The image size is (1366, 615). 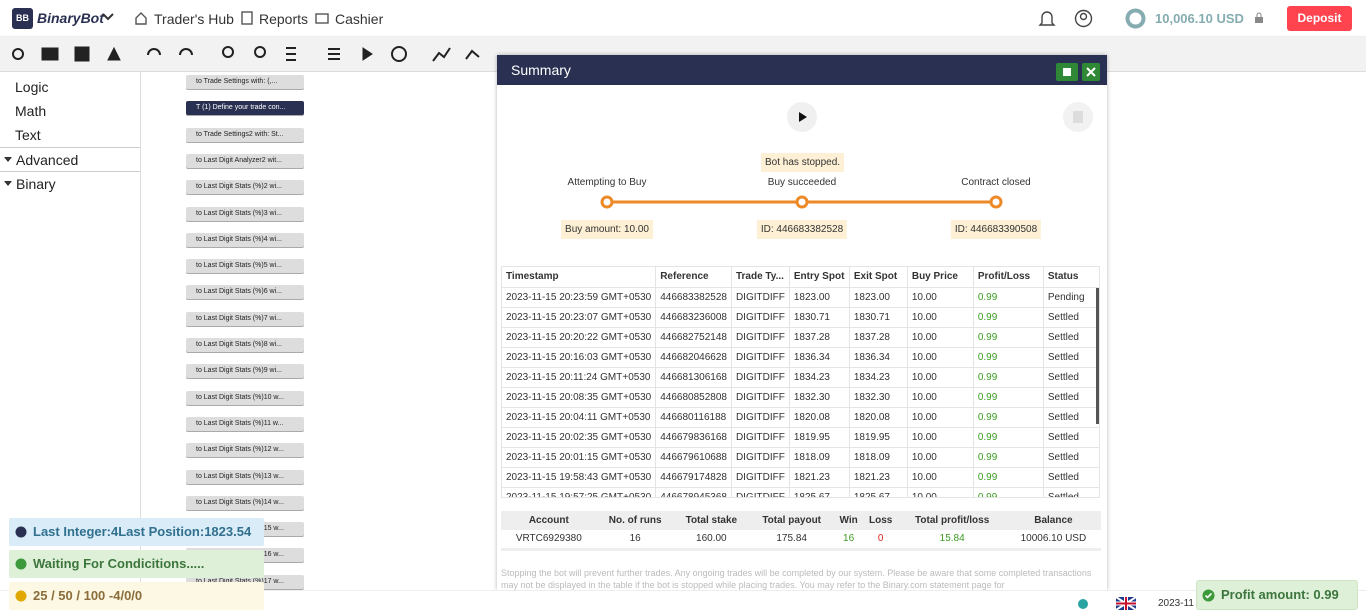 What do you see at coordinates (880, 539) in the screenshot?
I see `stats-cell: 0` at bounding box center [880, 539].